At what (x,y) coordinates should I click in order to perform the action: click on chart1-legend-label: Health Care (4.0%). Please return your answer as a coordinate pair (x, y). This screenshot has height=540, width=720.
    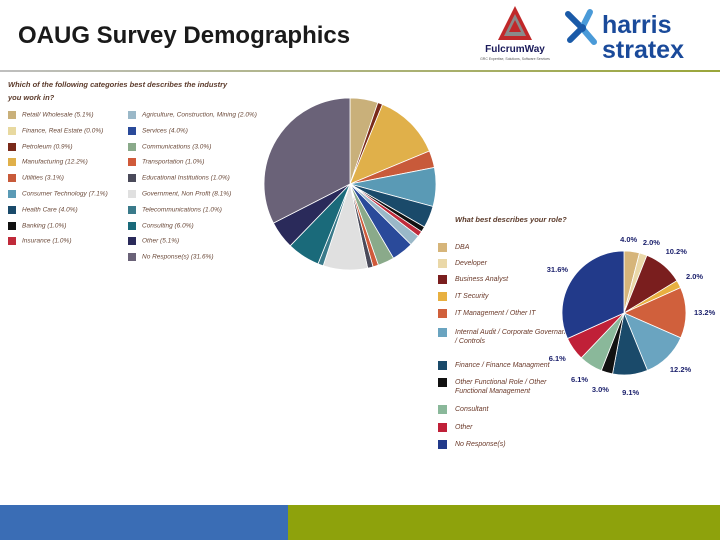
    Looking at the image, I should click on (50, 210).